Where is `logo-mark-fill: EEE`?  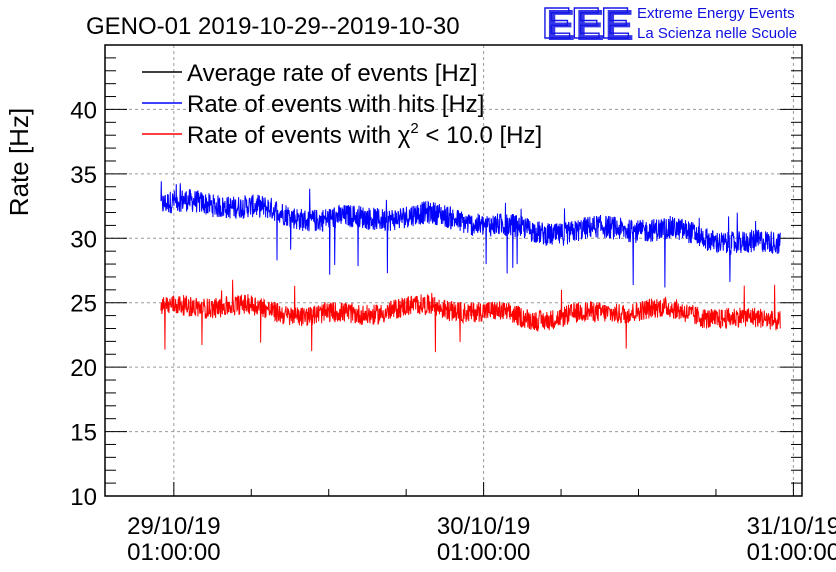
logo-mark-fill: EEE is located at coordinates (590, 25).